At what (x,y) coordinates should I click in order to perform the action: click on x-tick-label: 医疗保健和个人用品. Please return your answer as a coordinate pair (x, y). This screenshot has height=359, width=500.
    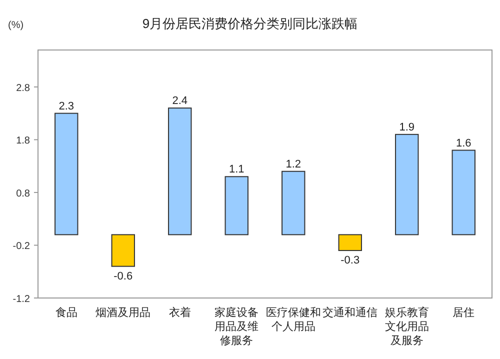
    Looking at the image, I should click on (293, 319).